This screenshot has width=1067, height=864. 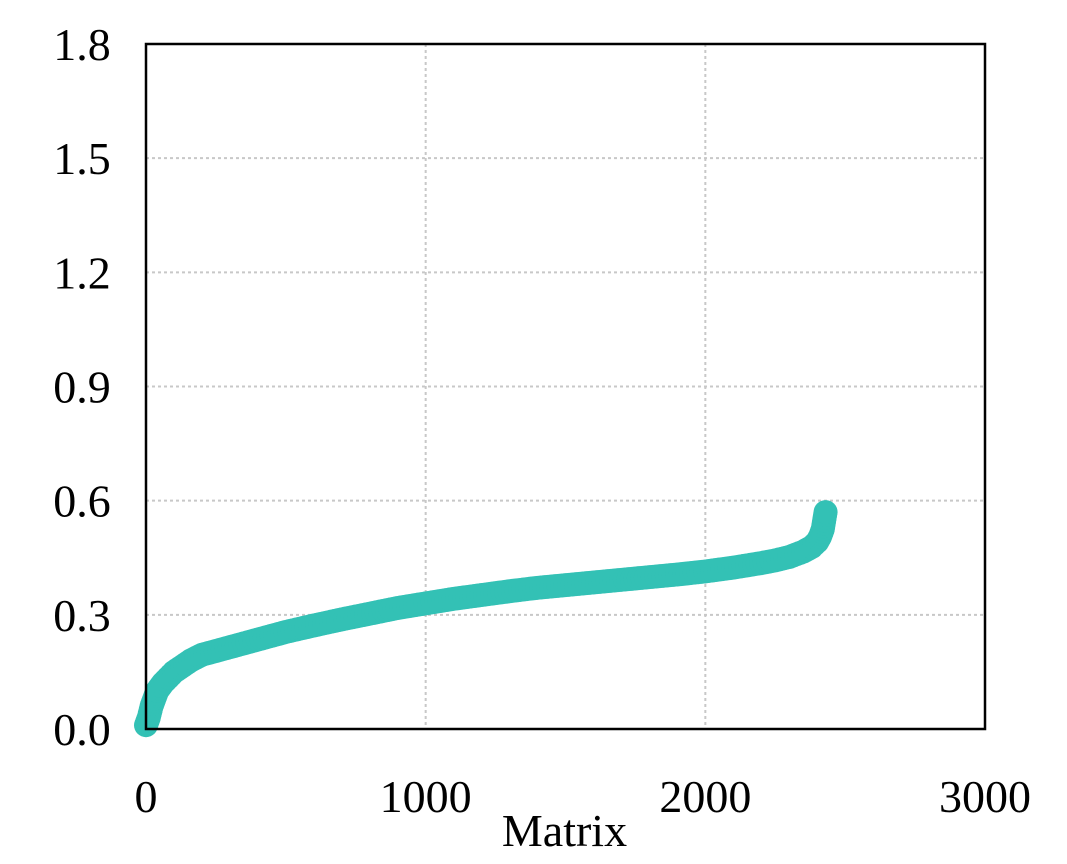 What do you see at coordinates (426, 796) in the screenshot?
I see `x-tick-label: 1000` at bounding box center [426, 796].